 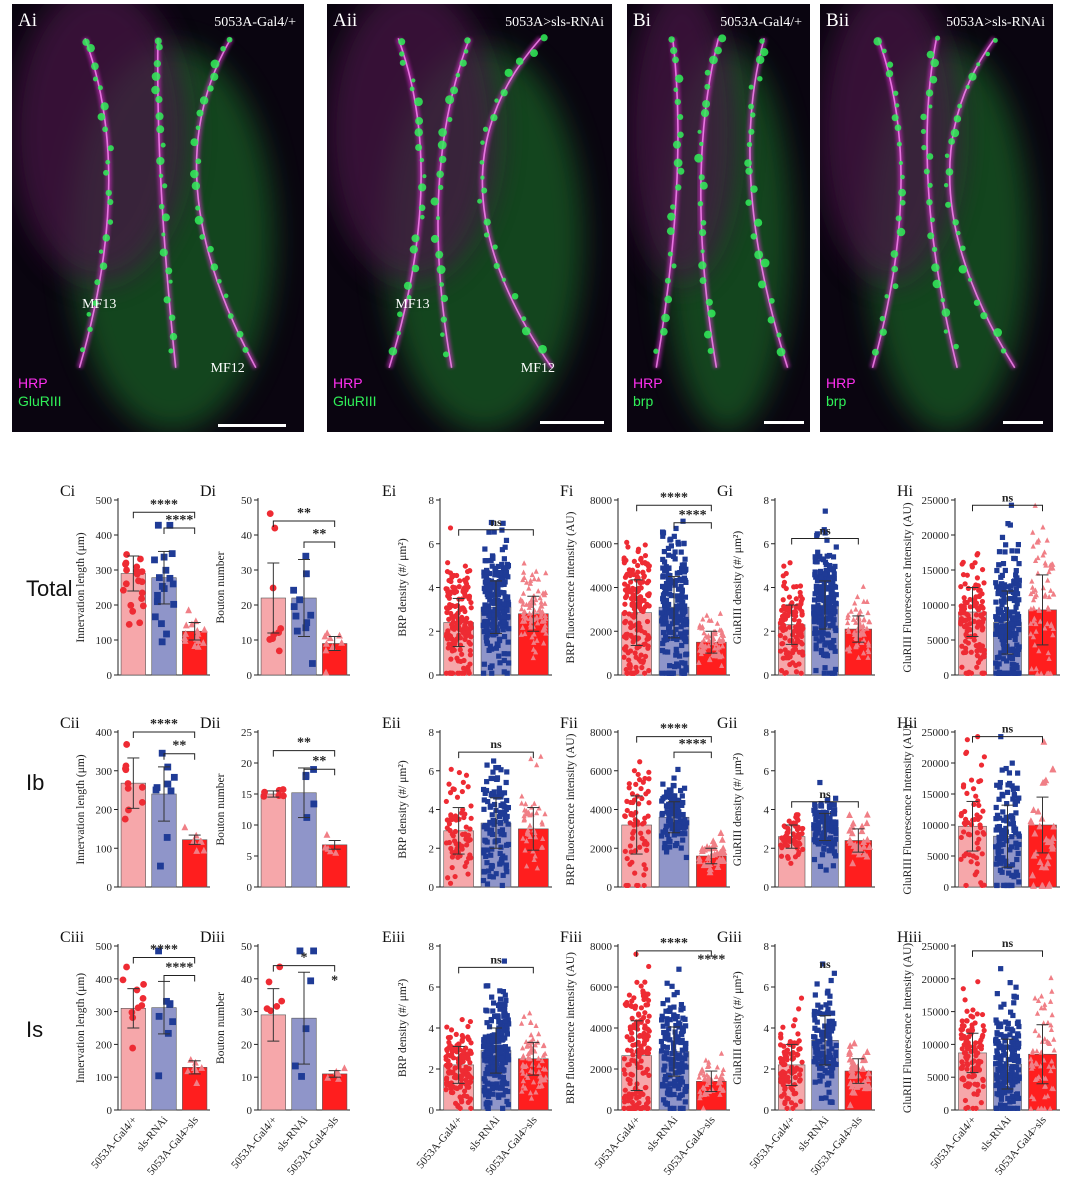 What do you see at coordinates (936, 733) in the screenshot?
I see `y-tick-label: 25000` at bounding box center [936, 733].